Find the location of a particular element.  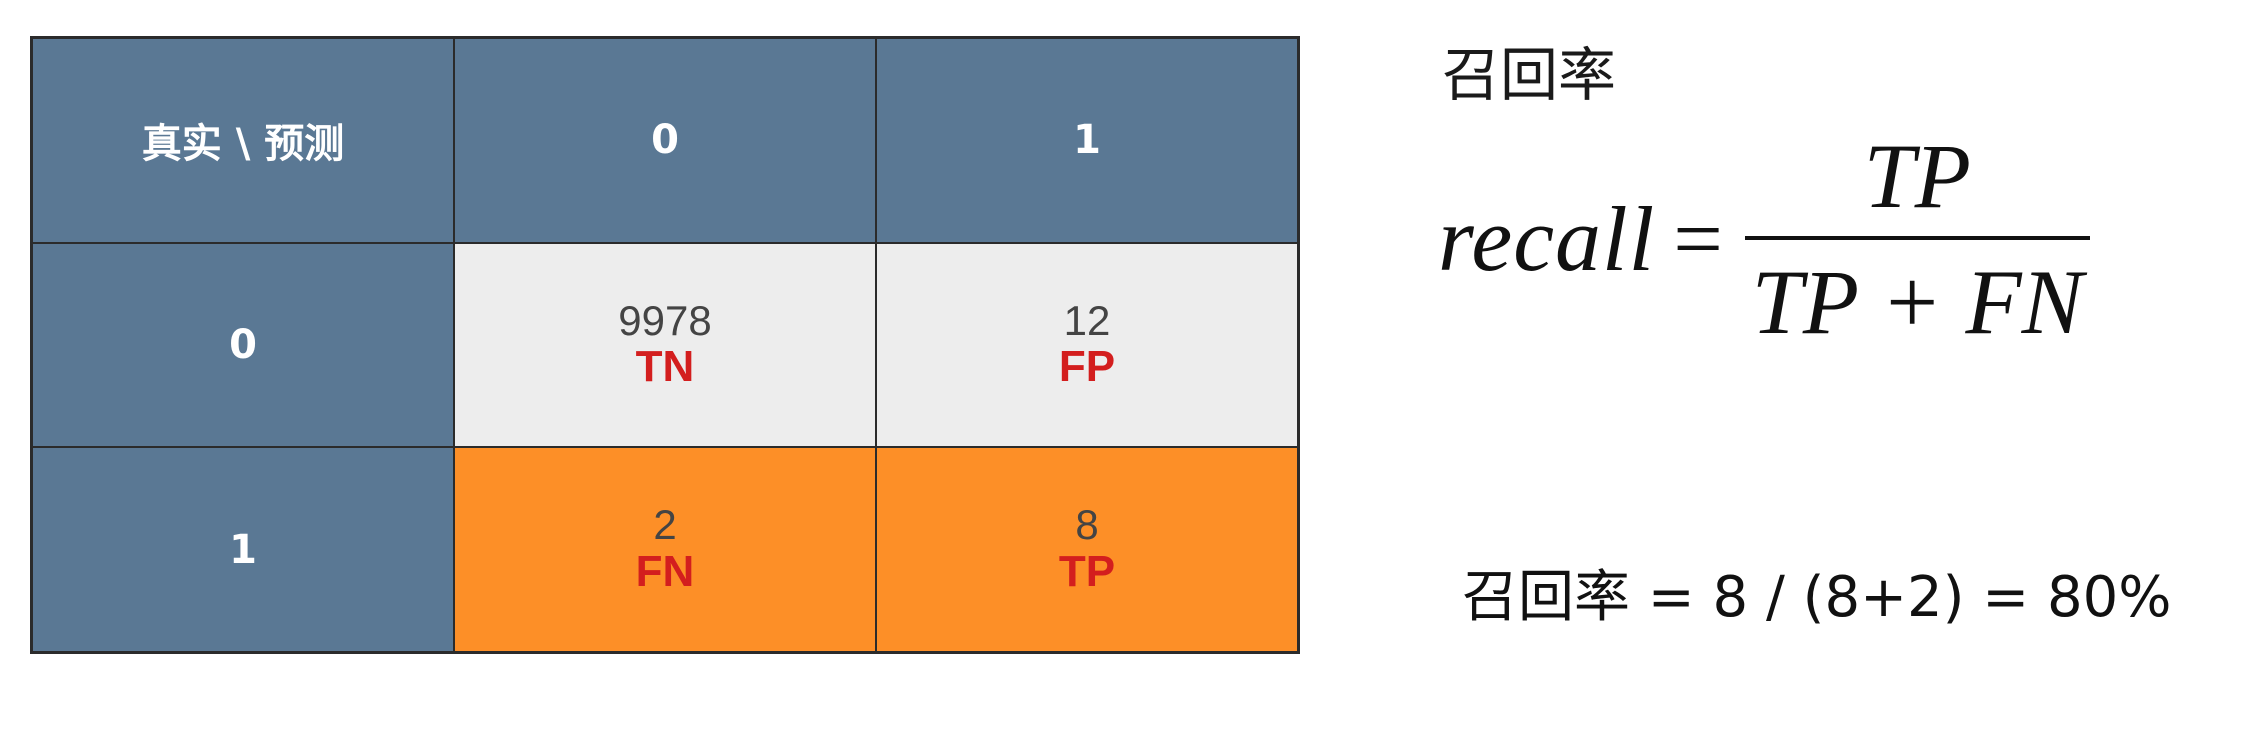

cell-fn: 2 FN is located at coordinates (665, 549).